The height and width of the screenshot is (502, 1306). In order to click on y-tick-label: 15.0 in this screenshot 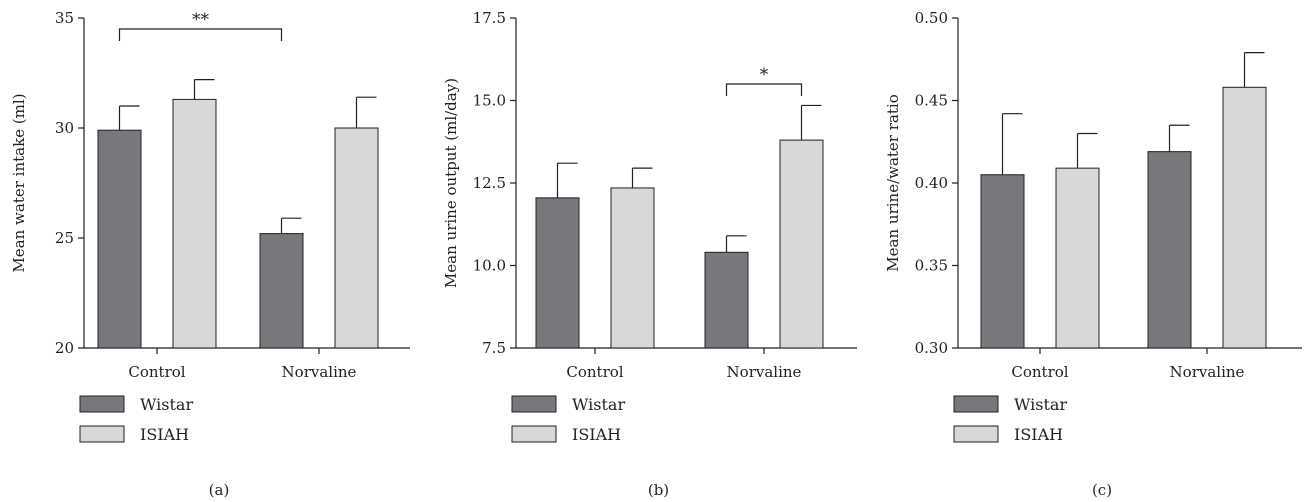, I will do `click(489, 101)`.